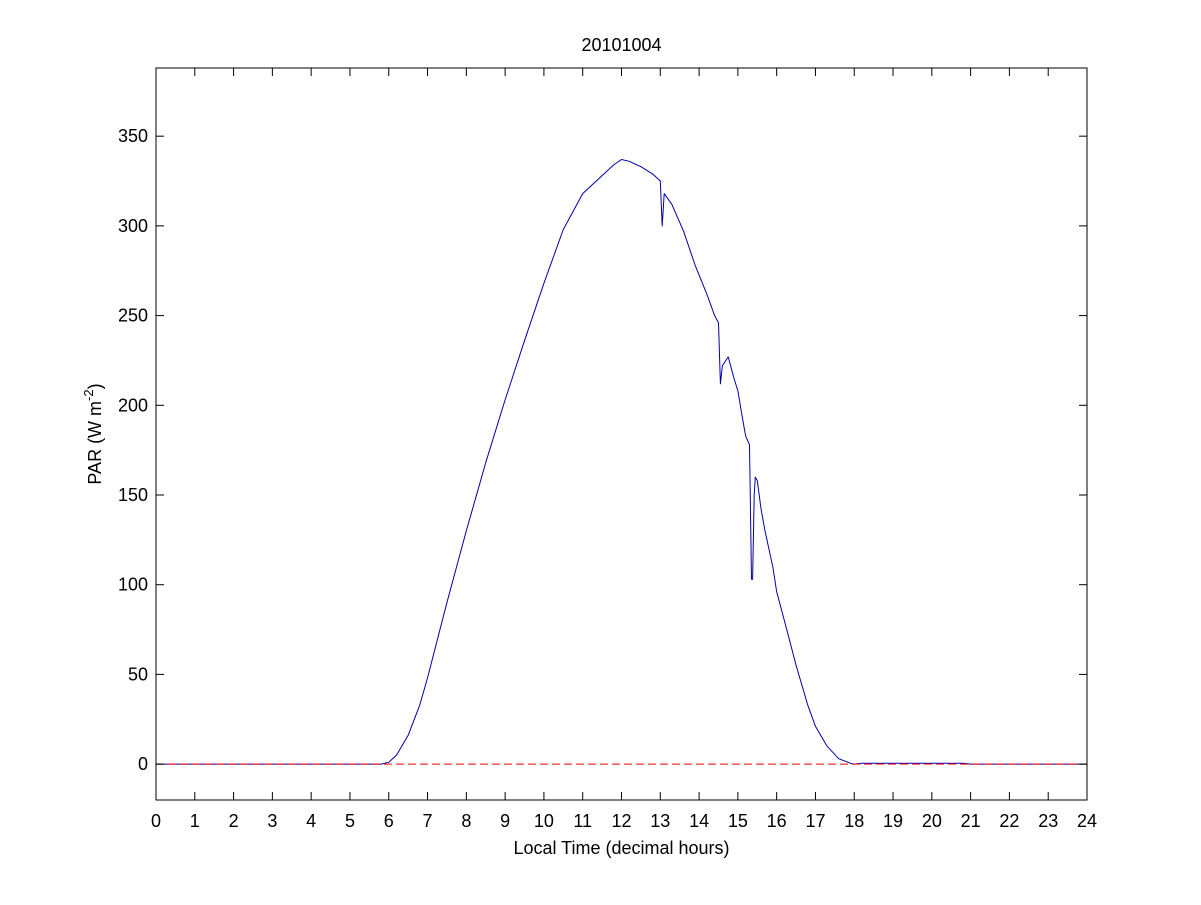 Image resolution: width=1201 pixels, height=905 pixels. Describe the element at coordinates (350, 821) in the screenshot. I see `x-tick-label: 5` at that location.